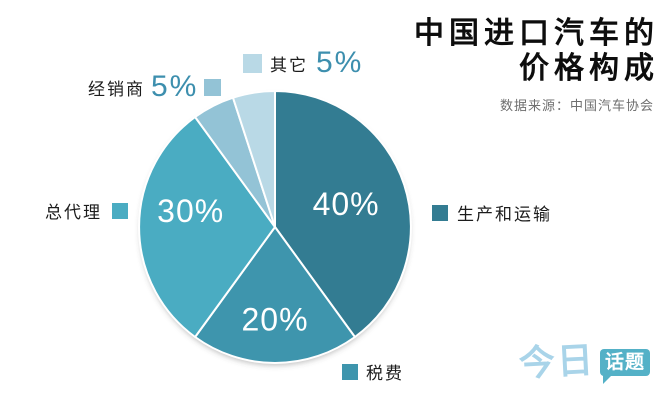  I want to click on pie-slice-税费, so click(275, 295).